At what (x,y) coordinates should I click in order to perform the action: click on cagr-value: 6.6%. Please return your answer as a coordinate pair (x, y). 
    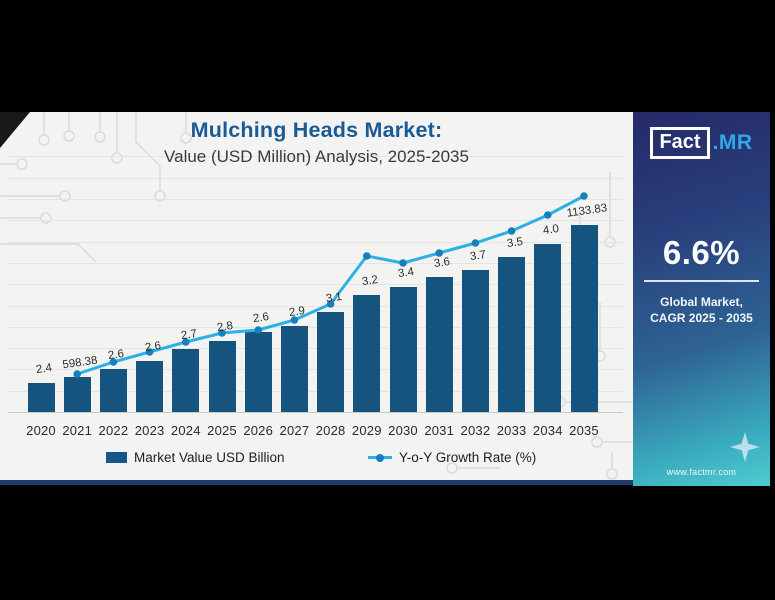
    Looking at the image, I should click on (701, 252).